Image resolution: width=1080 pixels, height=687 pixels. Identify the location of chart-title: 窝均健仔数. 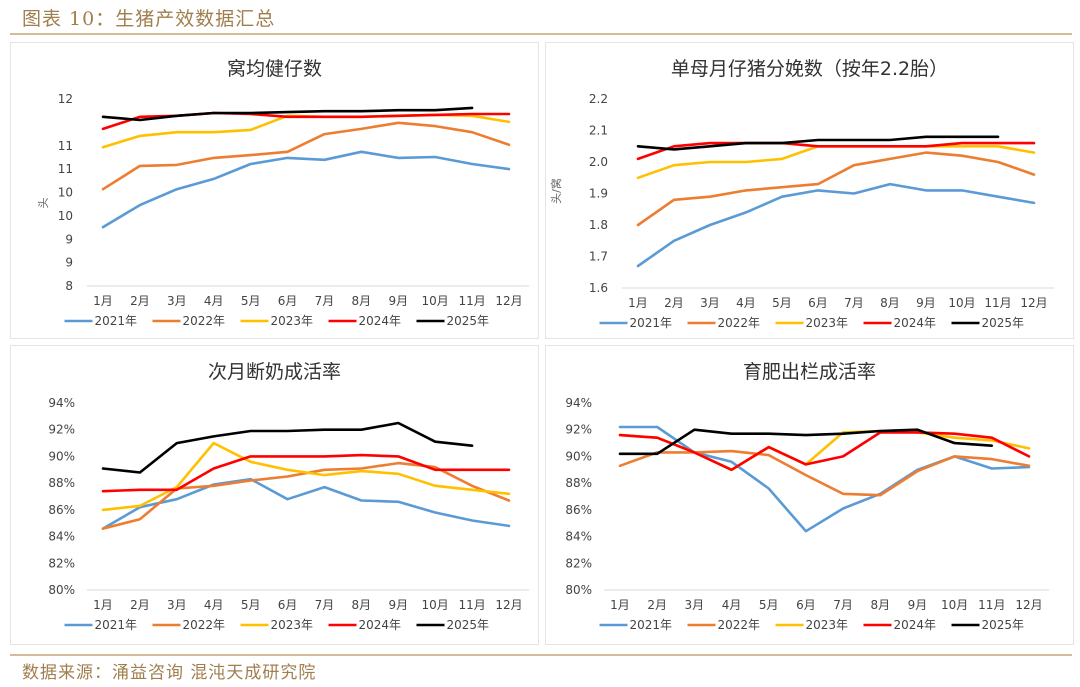
(274, 69).